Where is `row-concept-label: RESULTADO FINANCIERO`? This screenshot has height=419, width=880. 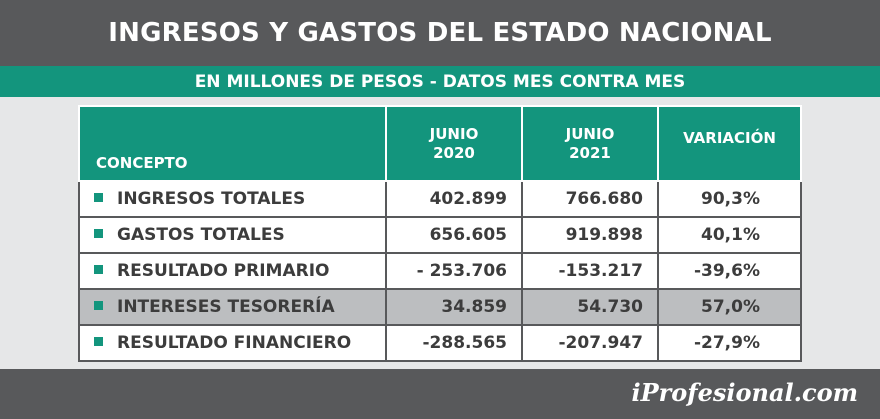 row-concept-label: RESULTADO FINANCIERO is located at coordinates (234, 343).